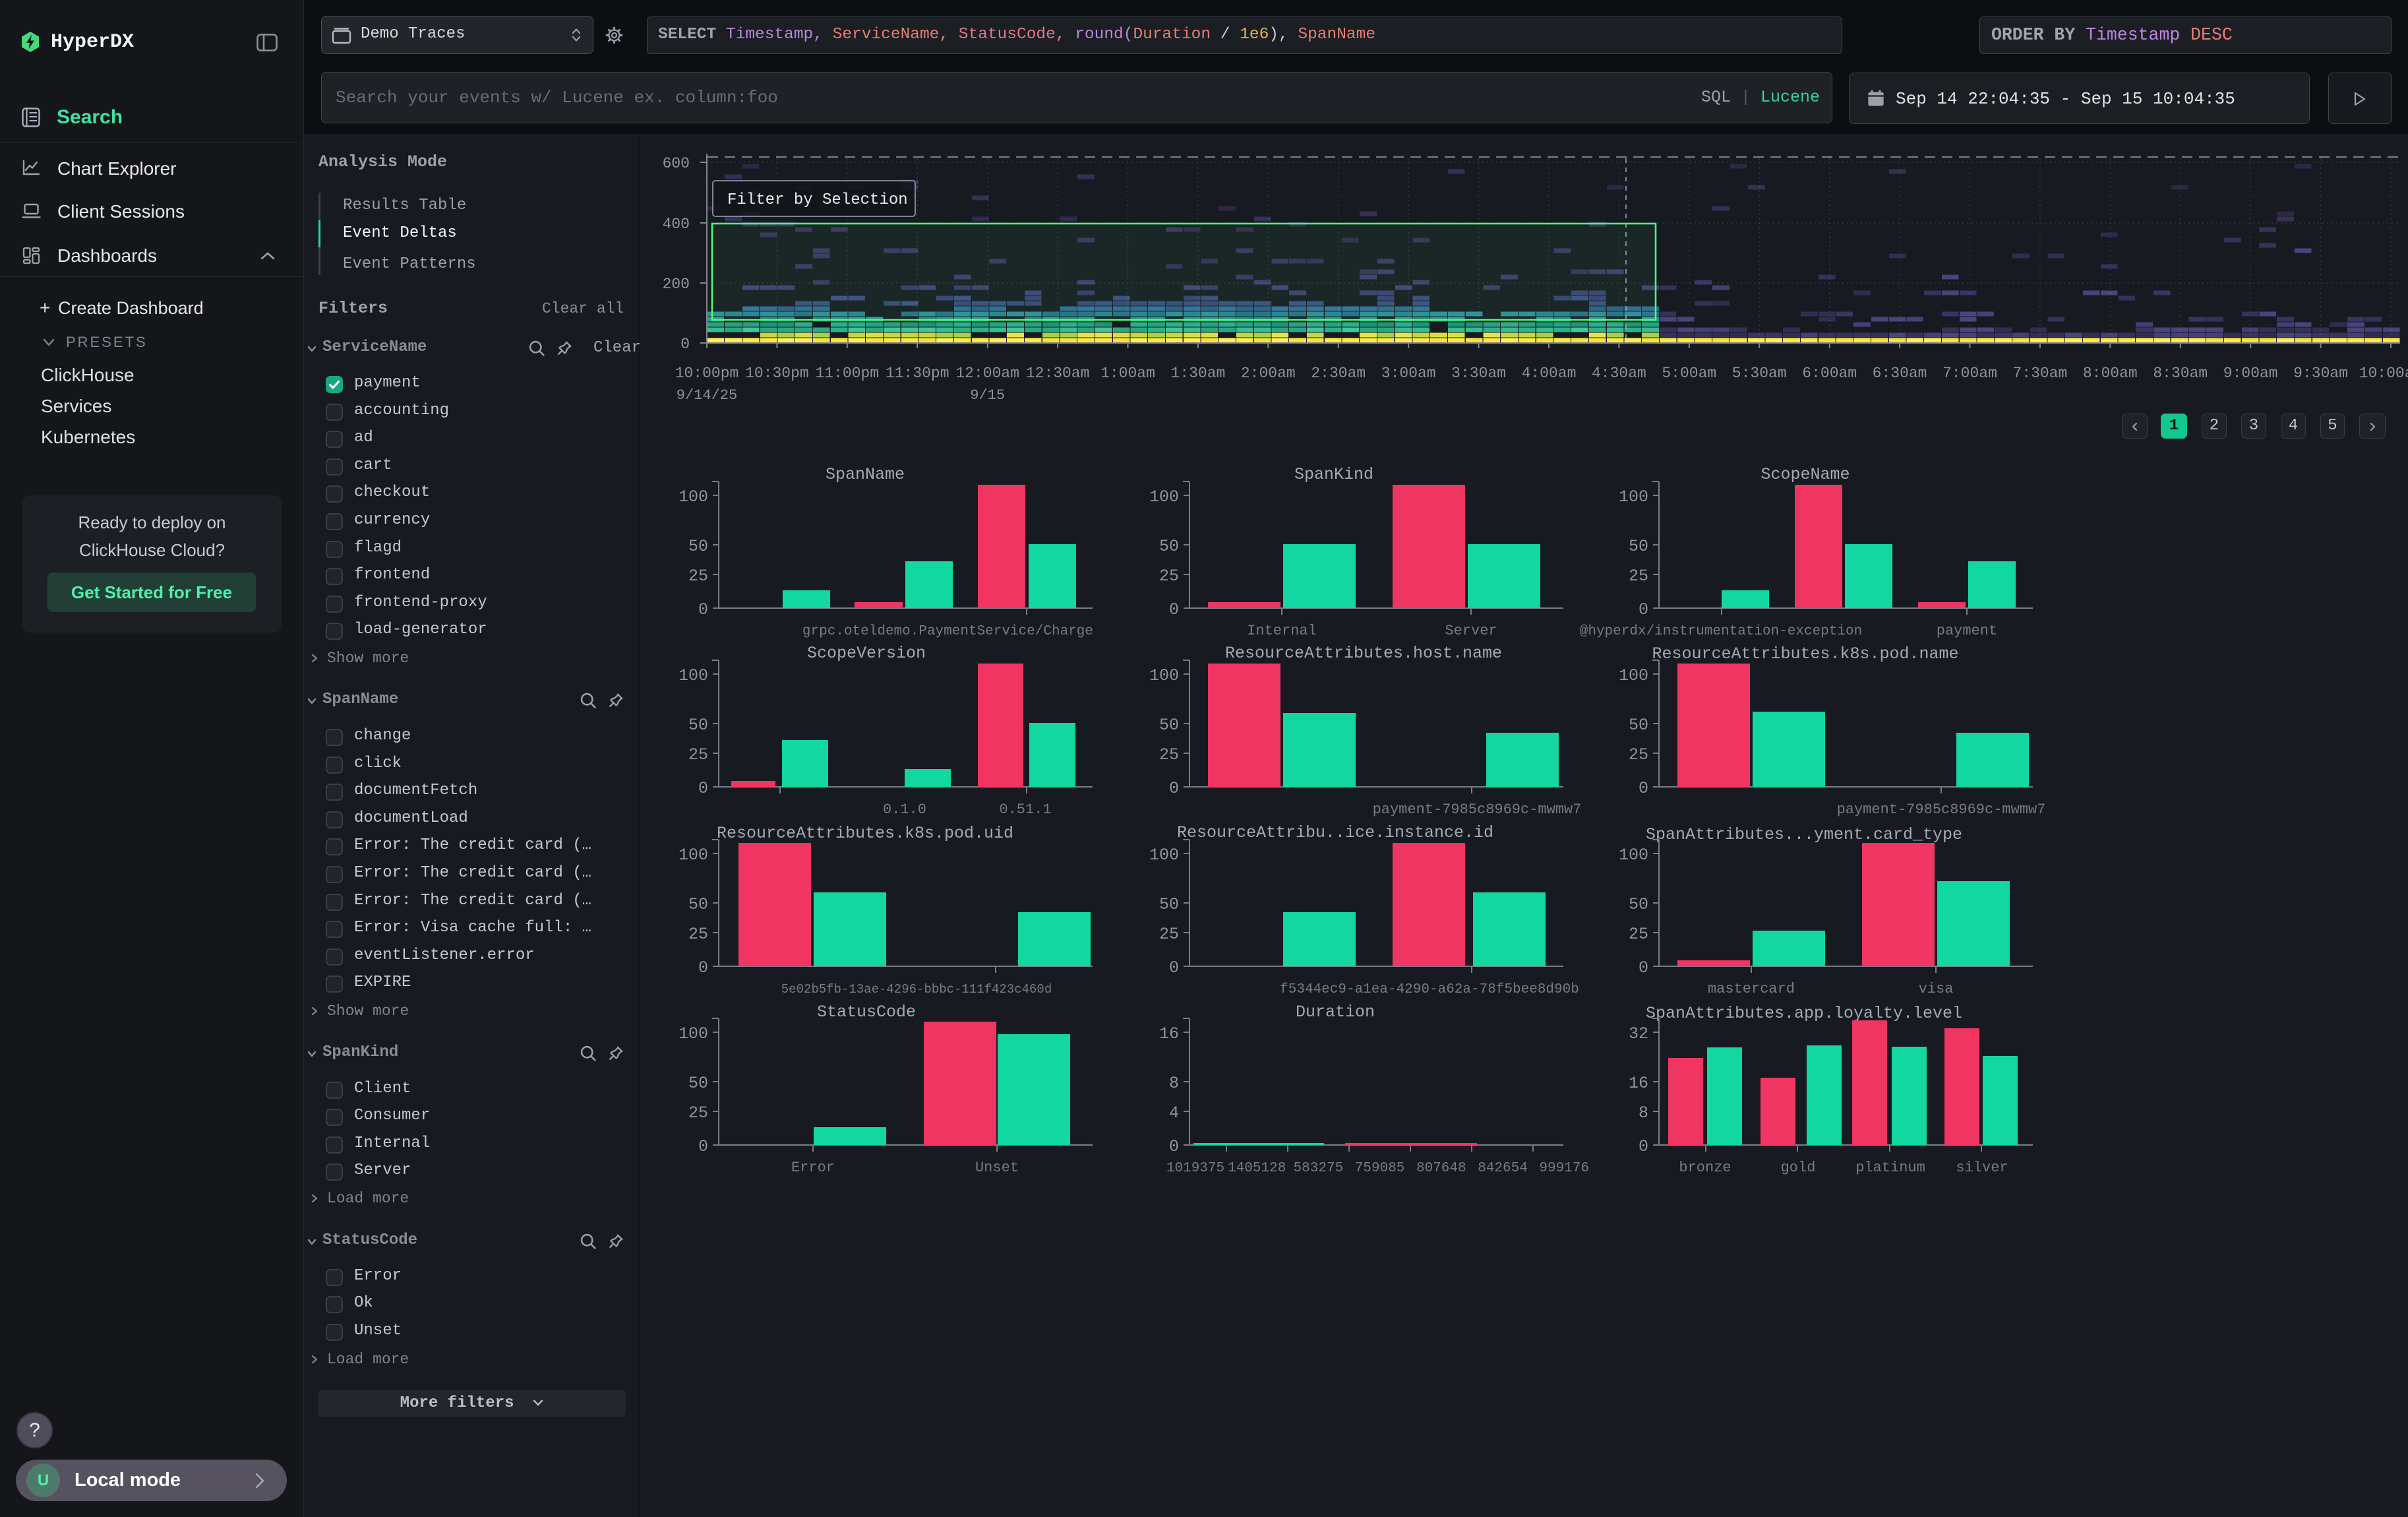 This screenshot has width=2408, height=1517. I want to click on svg-text:ResourceAttributes.k8s.pod.nam: ResourceAttributes.k8s.pod.name, so click(1805, 654).